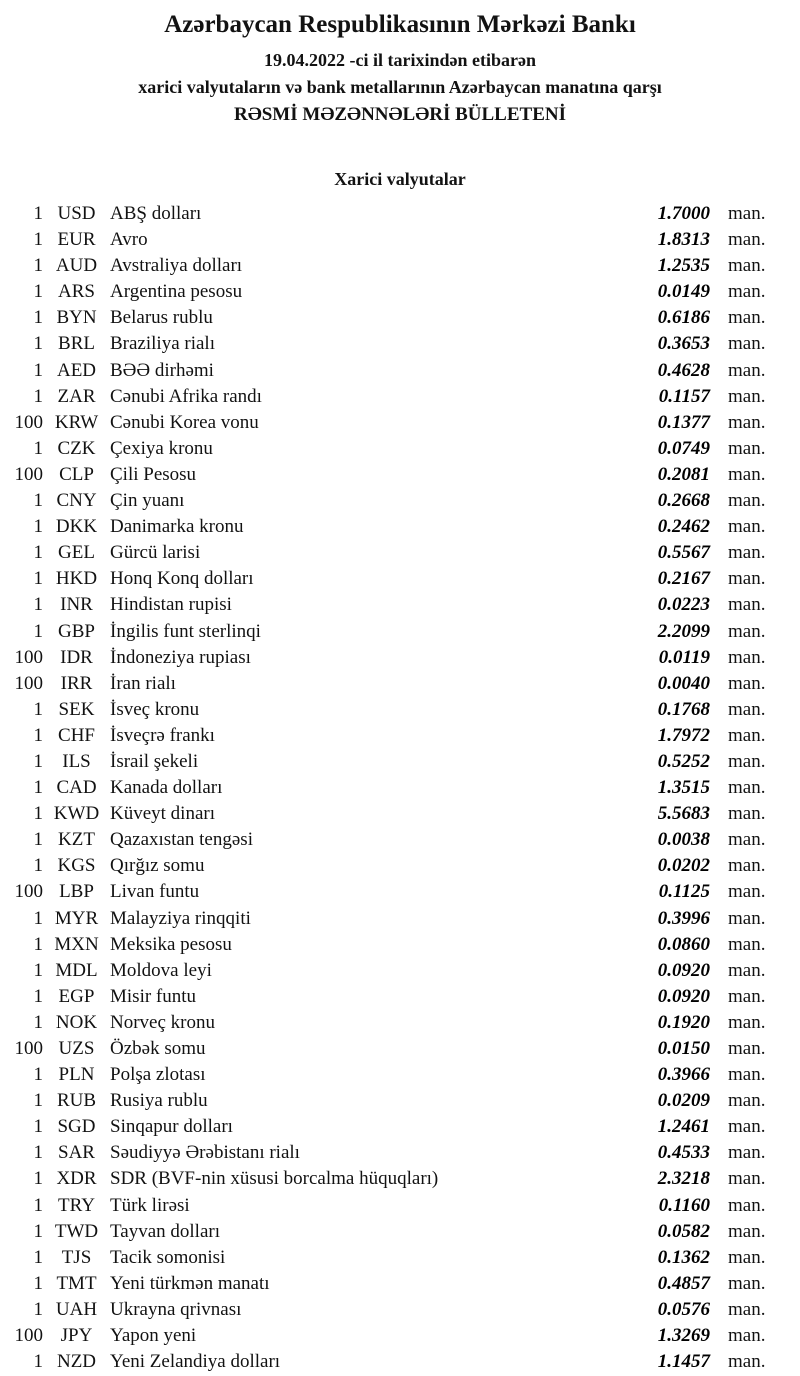 This screenshot has height=1376, width=800. What do you see at coordinates (400, 24) in the screenshot?
I see `page-title: Azərbaycan Respublikasının Mərkəzi Bankı` at bounding box center [400, 24].